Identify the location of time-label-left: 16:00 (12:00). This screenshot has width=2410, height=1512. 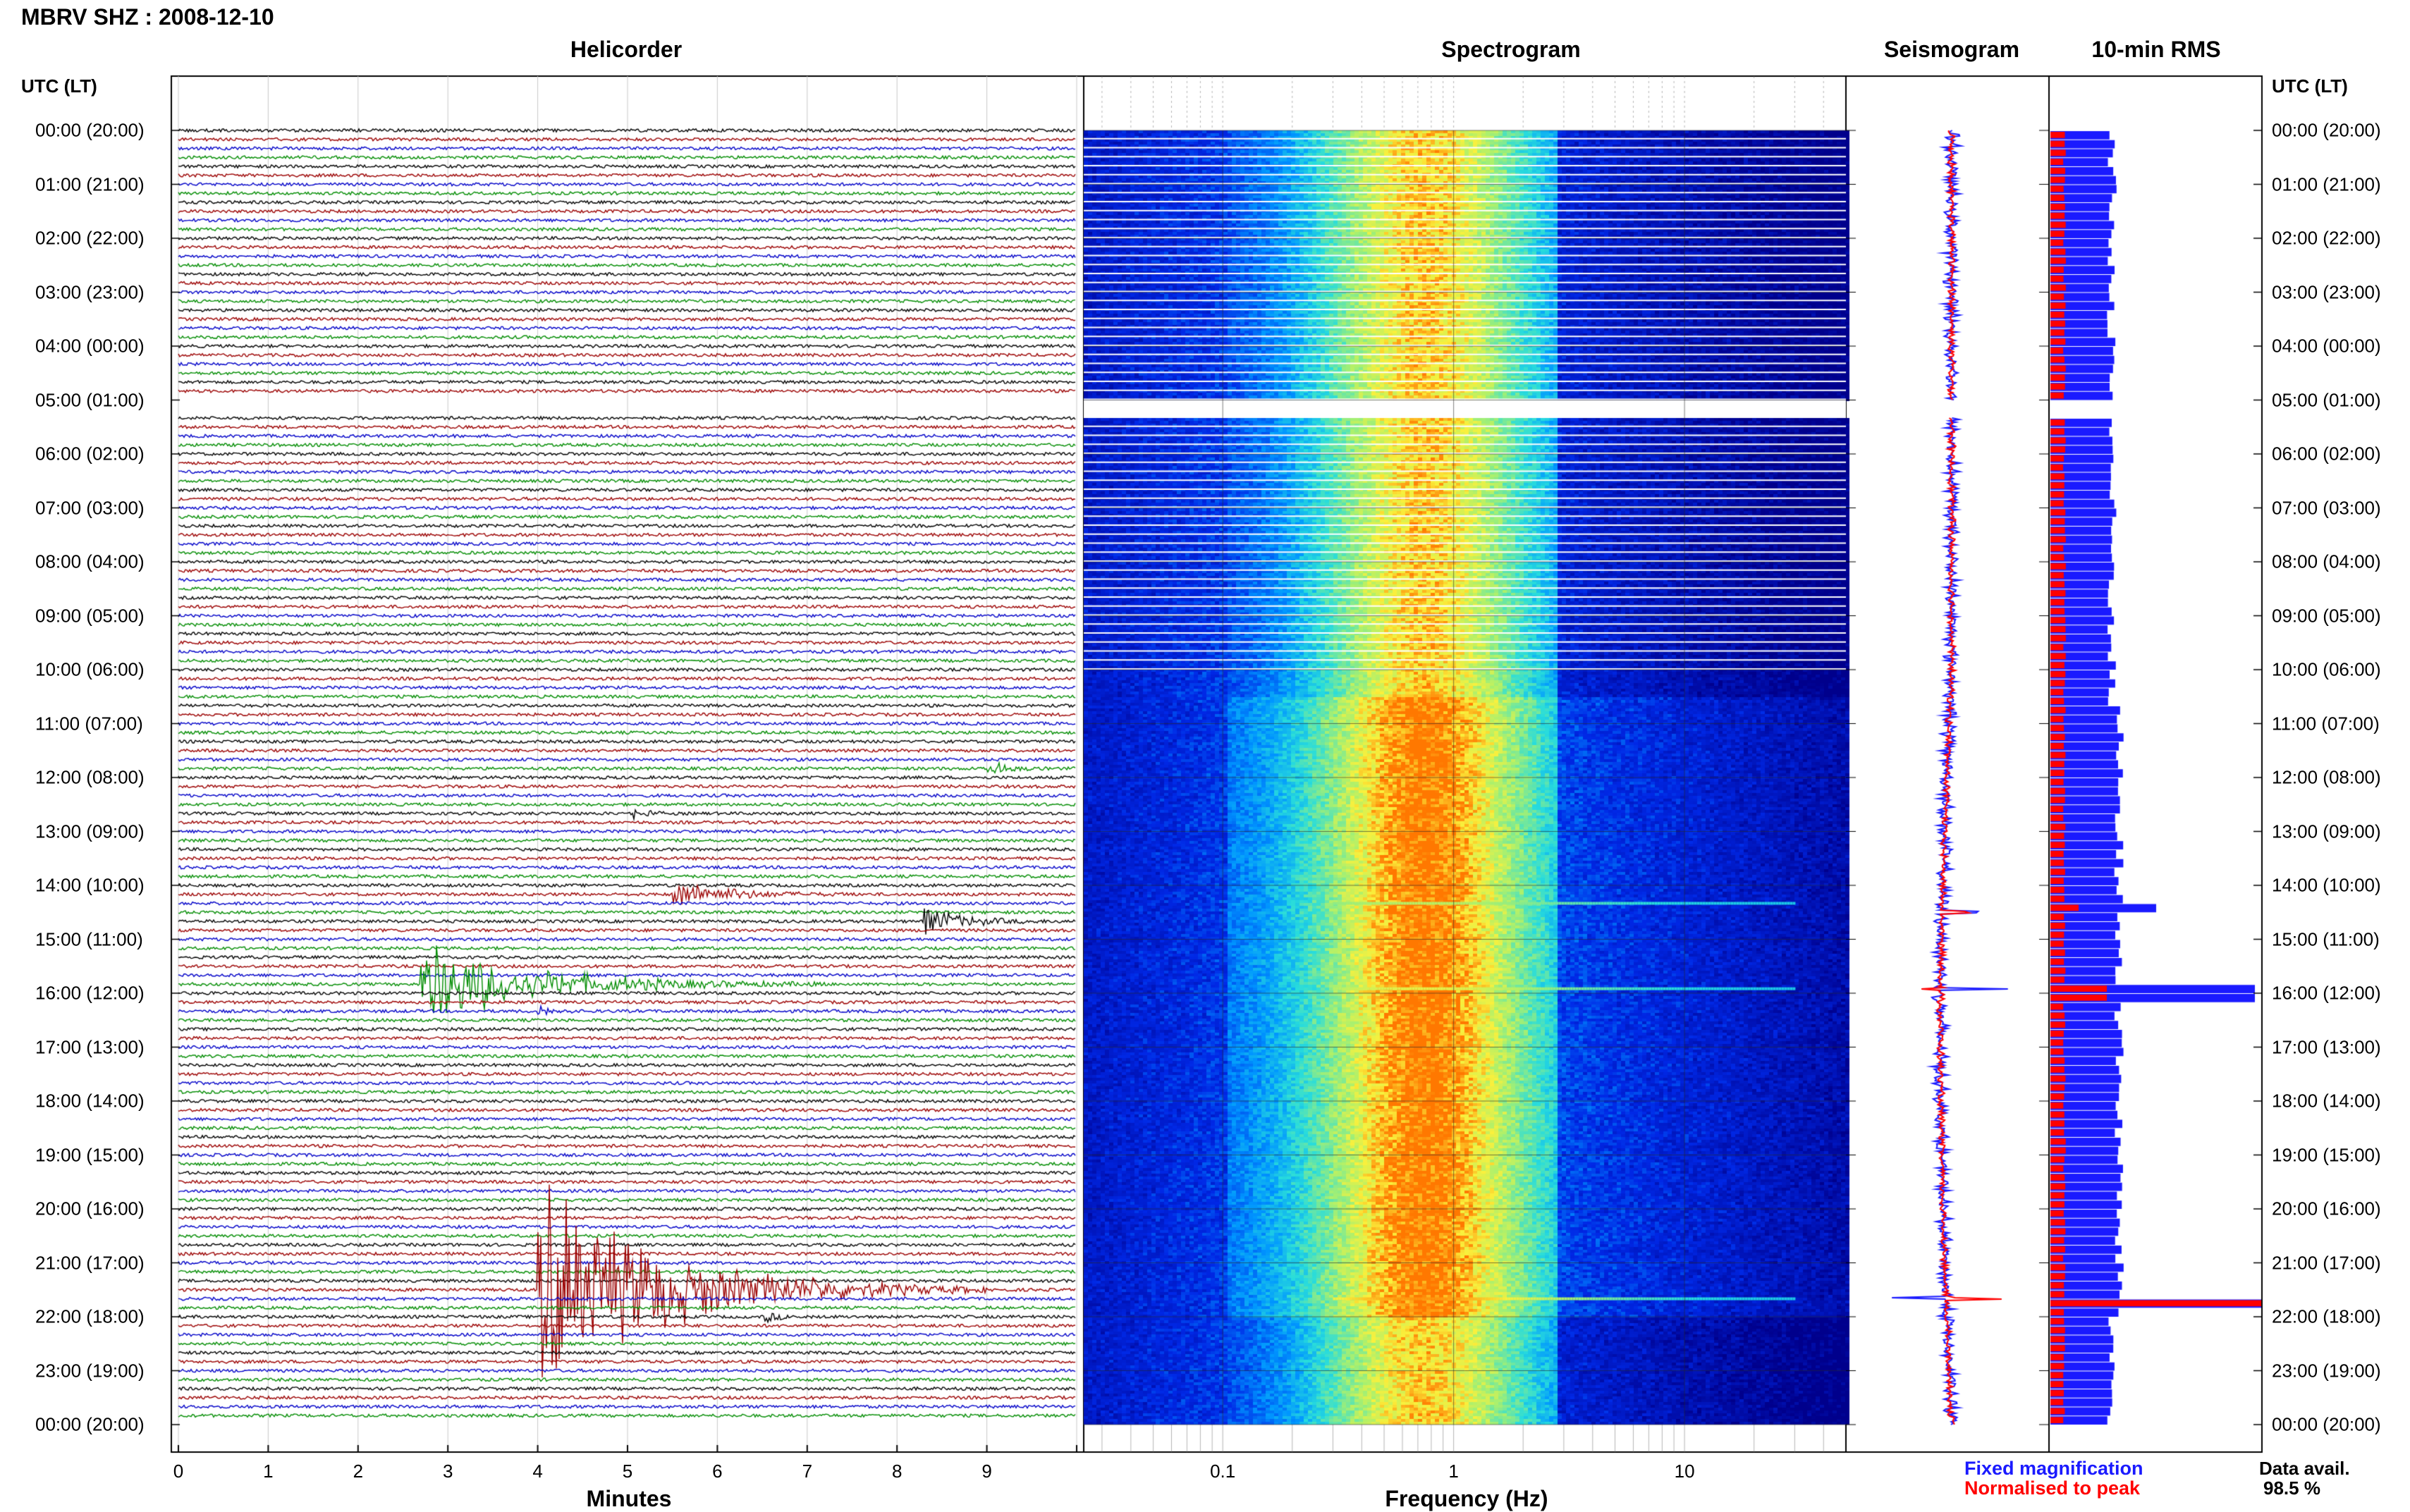
(90, 993).